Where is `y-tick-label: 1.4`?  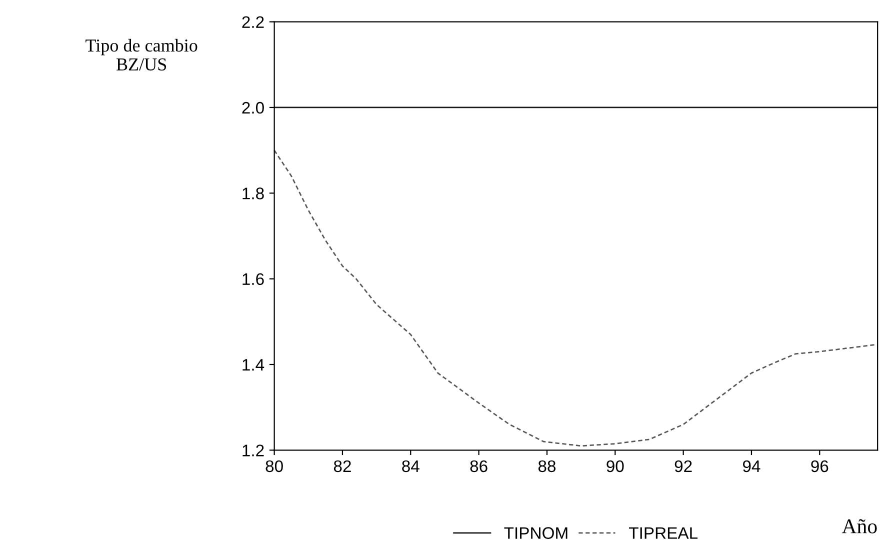 y-tick-label: 1.4 is located at coordinates (253, 365).